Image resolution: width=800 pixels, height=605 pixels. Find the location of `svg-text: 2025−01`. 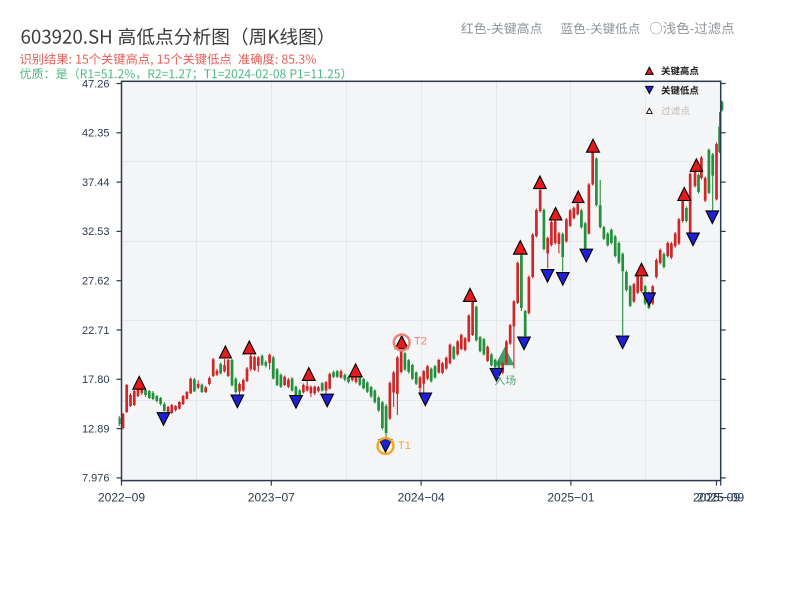

svg-text: 2025−01 is located at coordinates (570, 498).